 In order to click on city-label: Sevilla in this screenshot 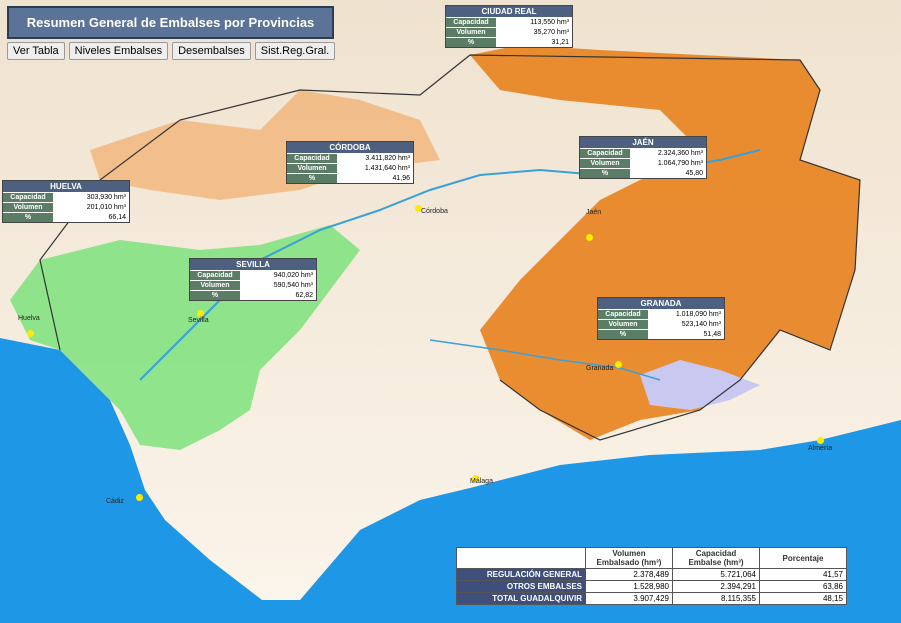, I will do `click(198, 320)`.